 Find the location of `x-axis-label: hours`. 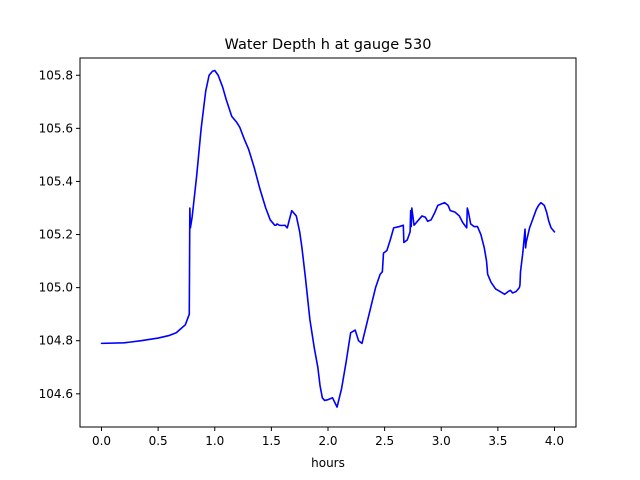

x-axis-label: hours is located at coordinates (328, 463).